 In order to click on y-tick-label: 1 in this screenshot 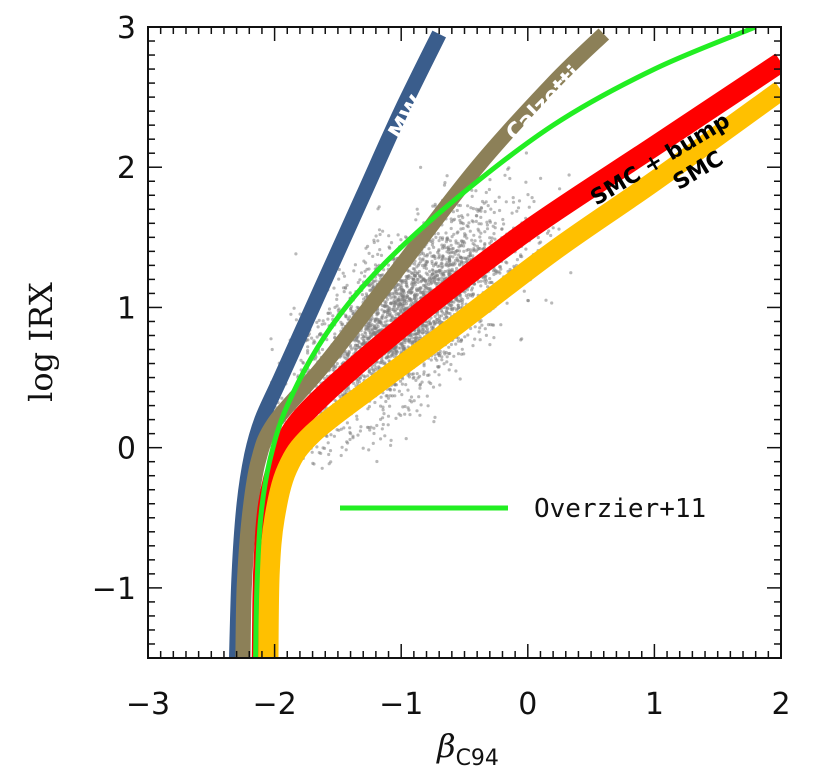, I will do `click(126, 308)`.